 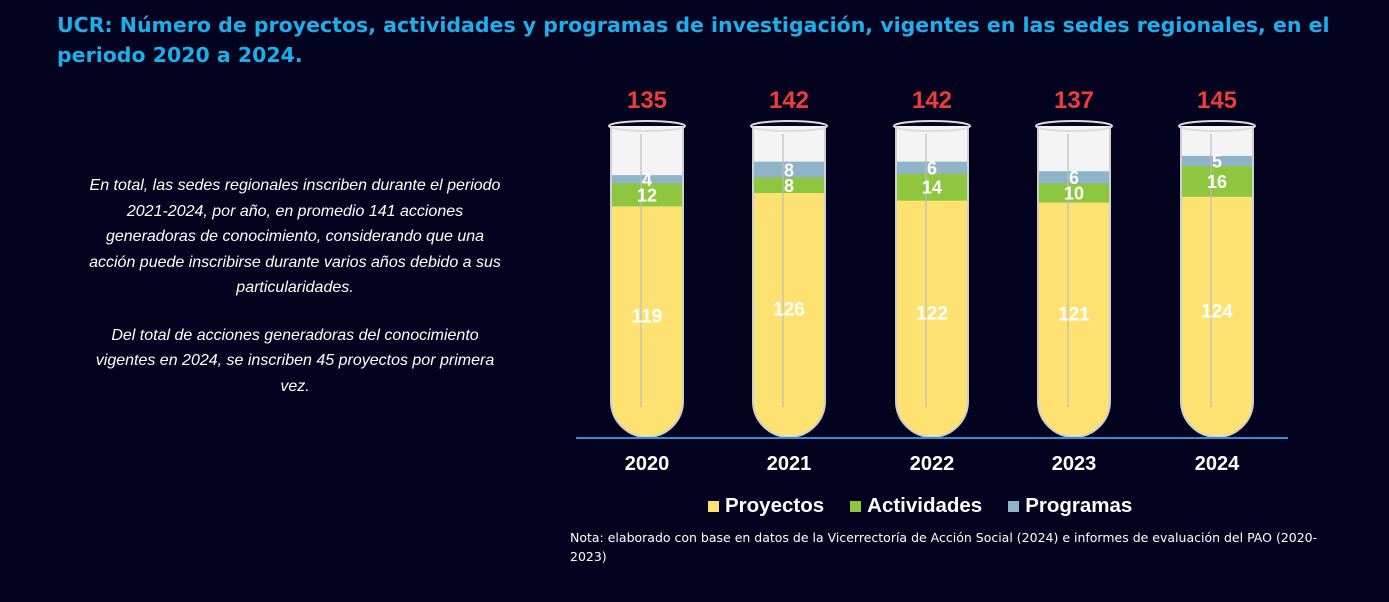 I want to click on chart-legend: Proyectos Actividades Programas, so click(x=920, y=506).